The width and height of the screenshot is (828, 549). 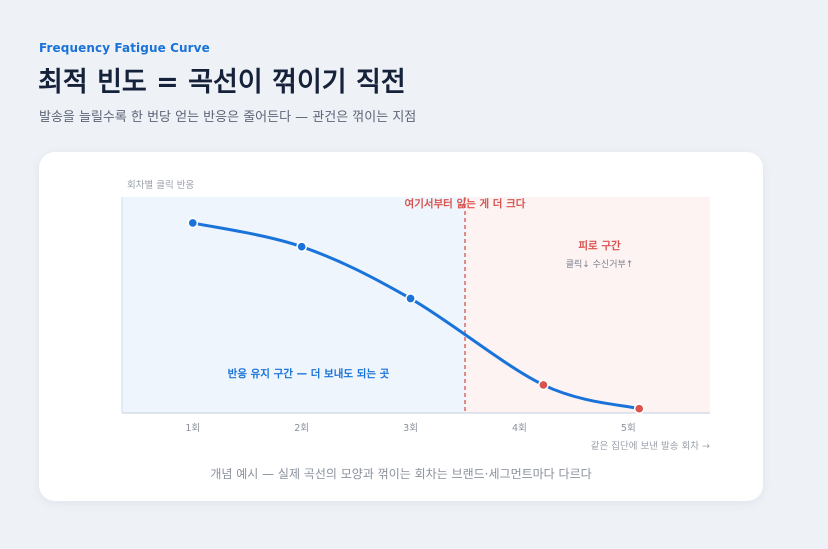 What do you see at coordinates (192, 428) in the screenshot?
I see `x-tick-label: 1회` at bounding box center [192, 428].